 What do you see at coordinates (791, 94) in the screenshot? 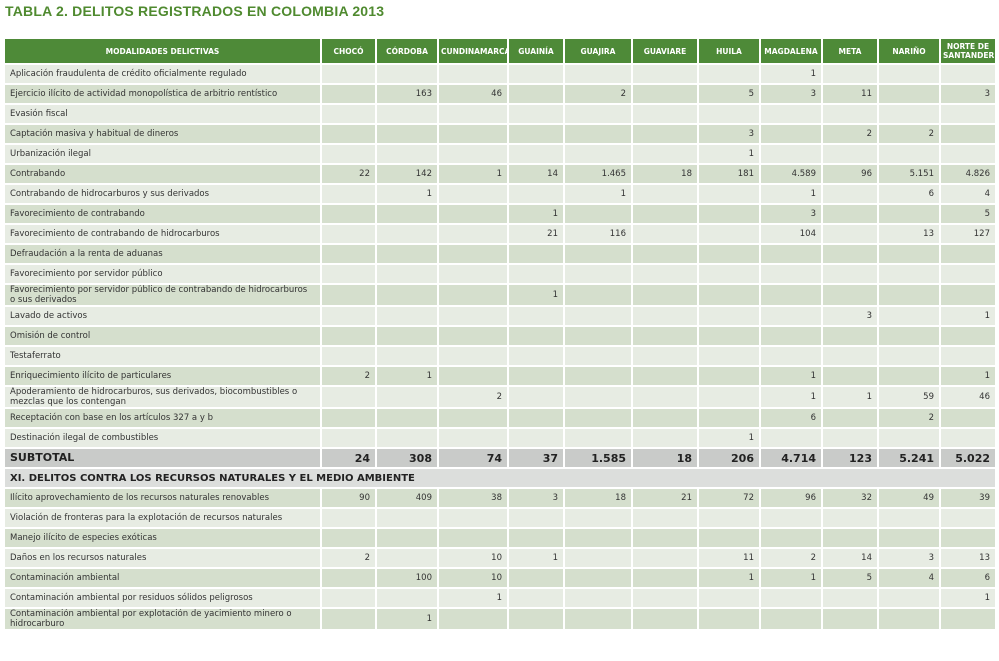
I see `cell: 3` at bounding box center [791, 94].